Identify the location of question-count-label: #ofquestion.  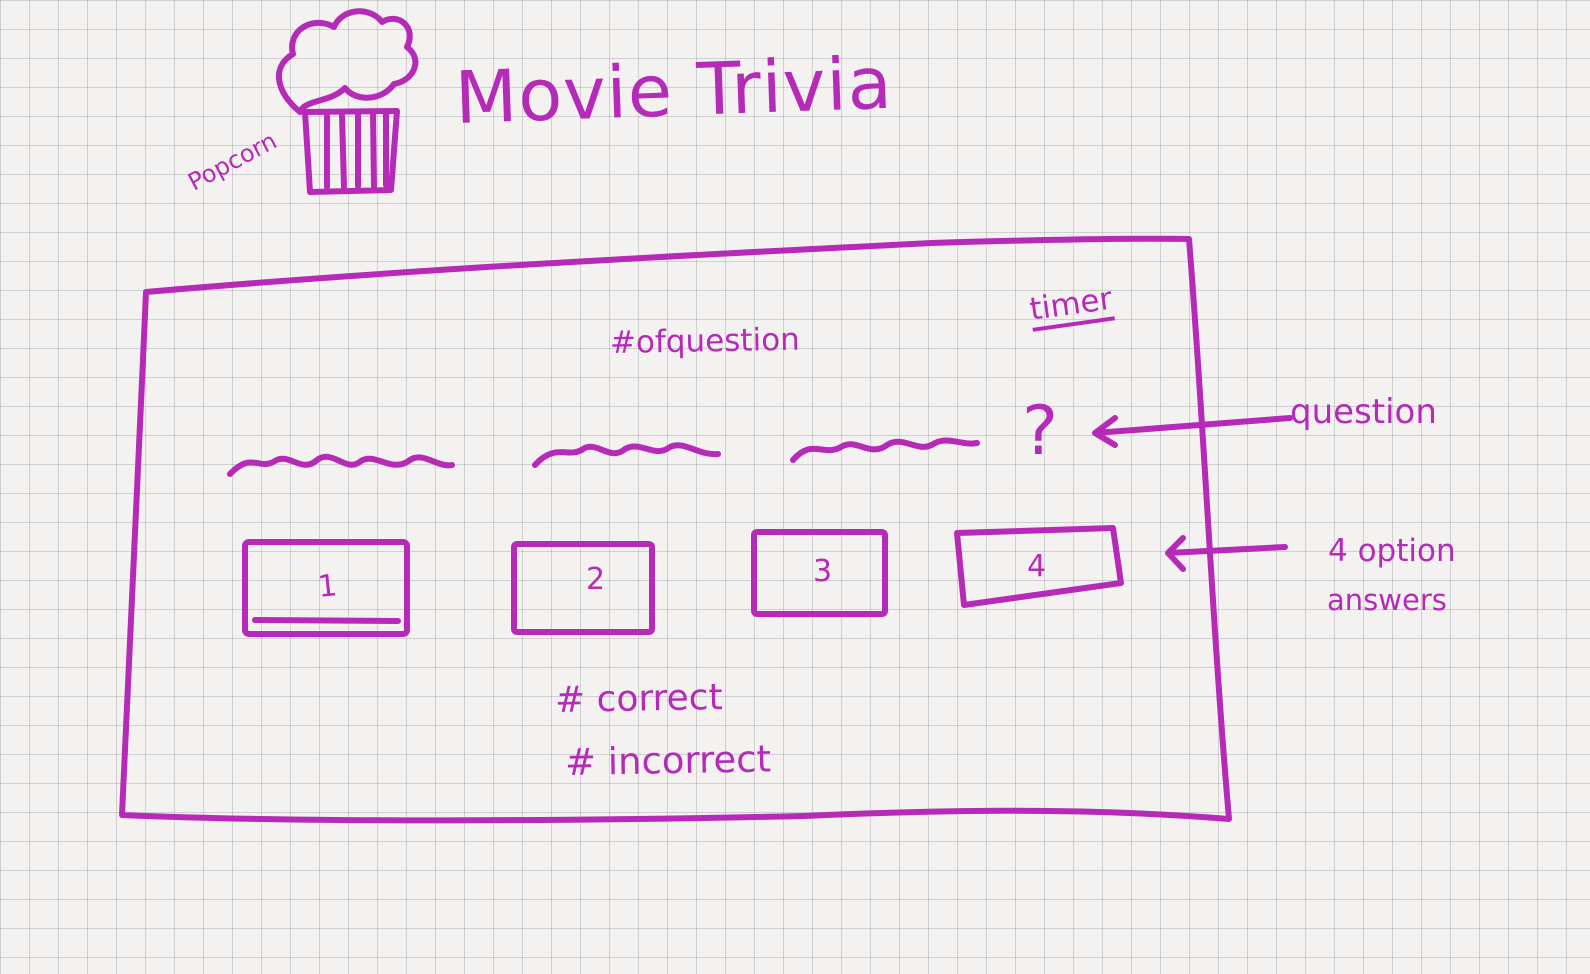
(705, 341).